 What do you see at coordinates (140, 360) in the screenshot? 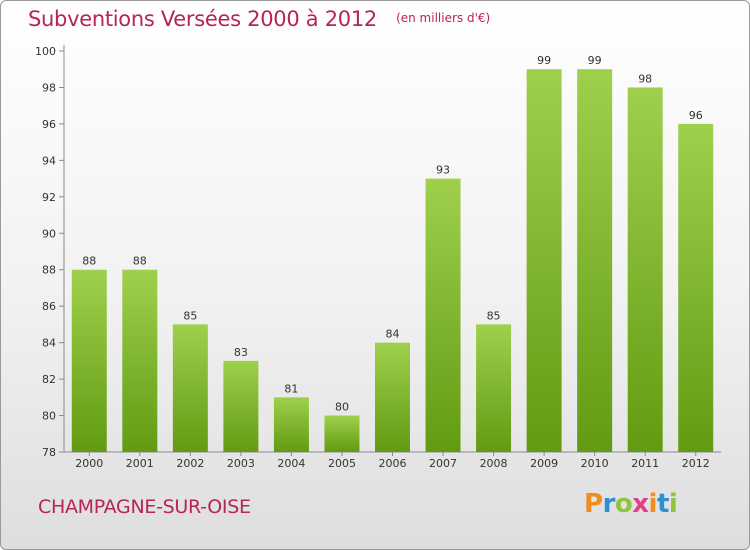
I see `bar-2001` at bounding box center [140, 360].